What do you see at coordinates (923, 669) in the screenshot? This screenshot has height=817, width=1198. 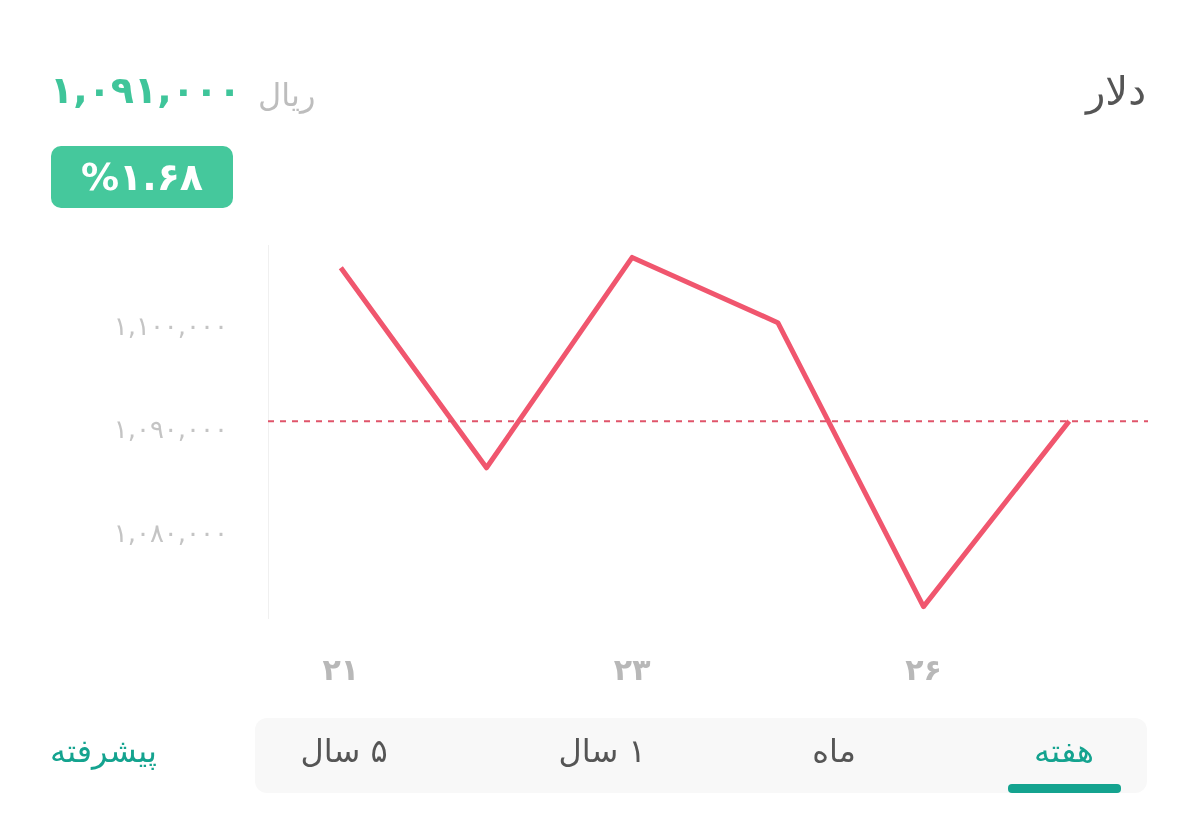 I see `x-tick-label: ۲۶` at bounding box center [923, 669].